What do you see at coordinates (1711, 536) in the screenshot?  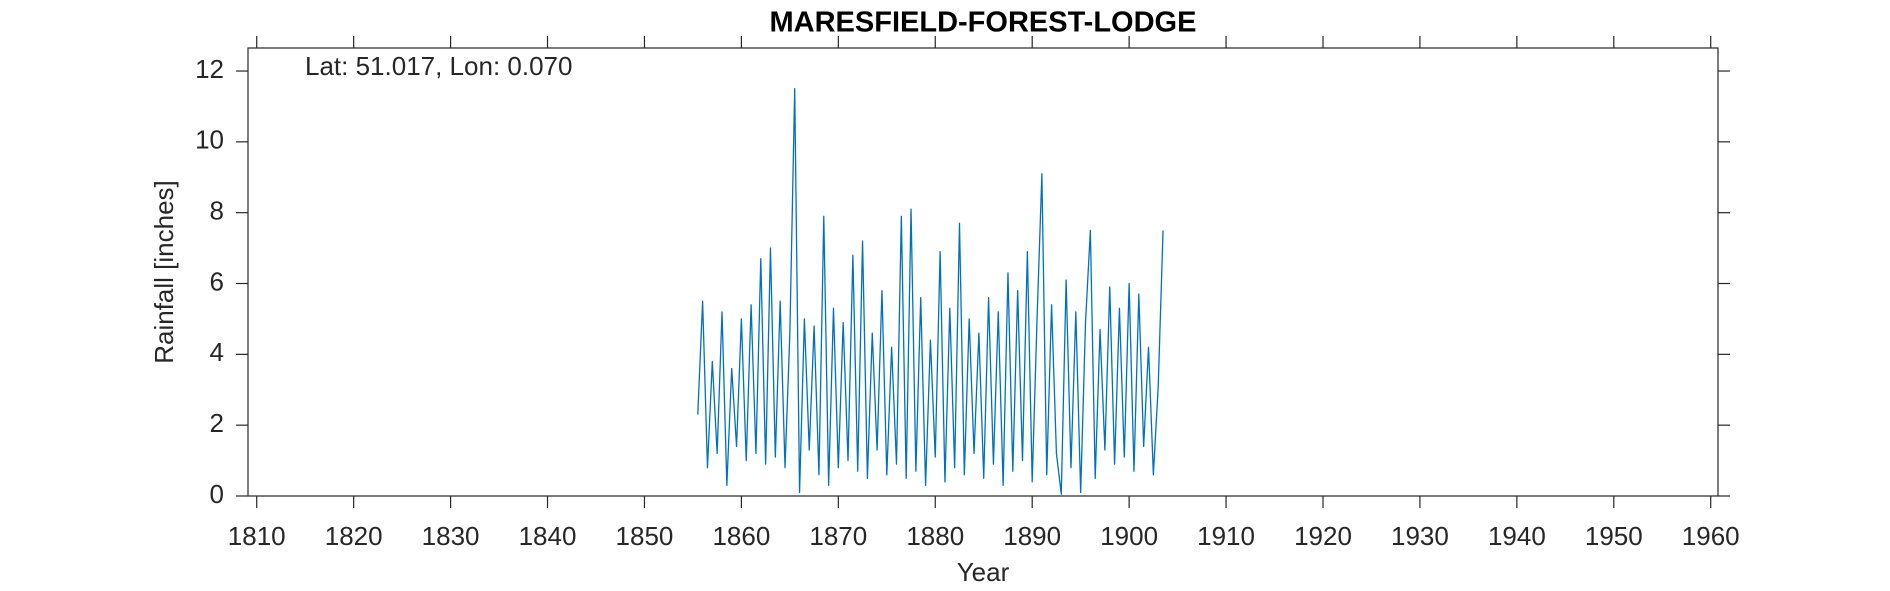 I see `x-tick-label: 1960` at bounding box center [1711, 536].